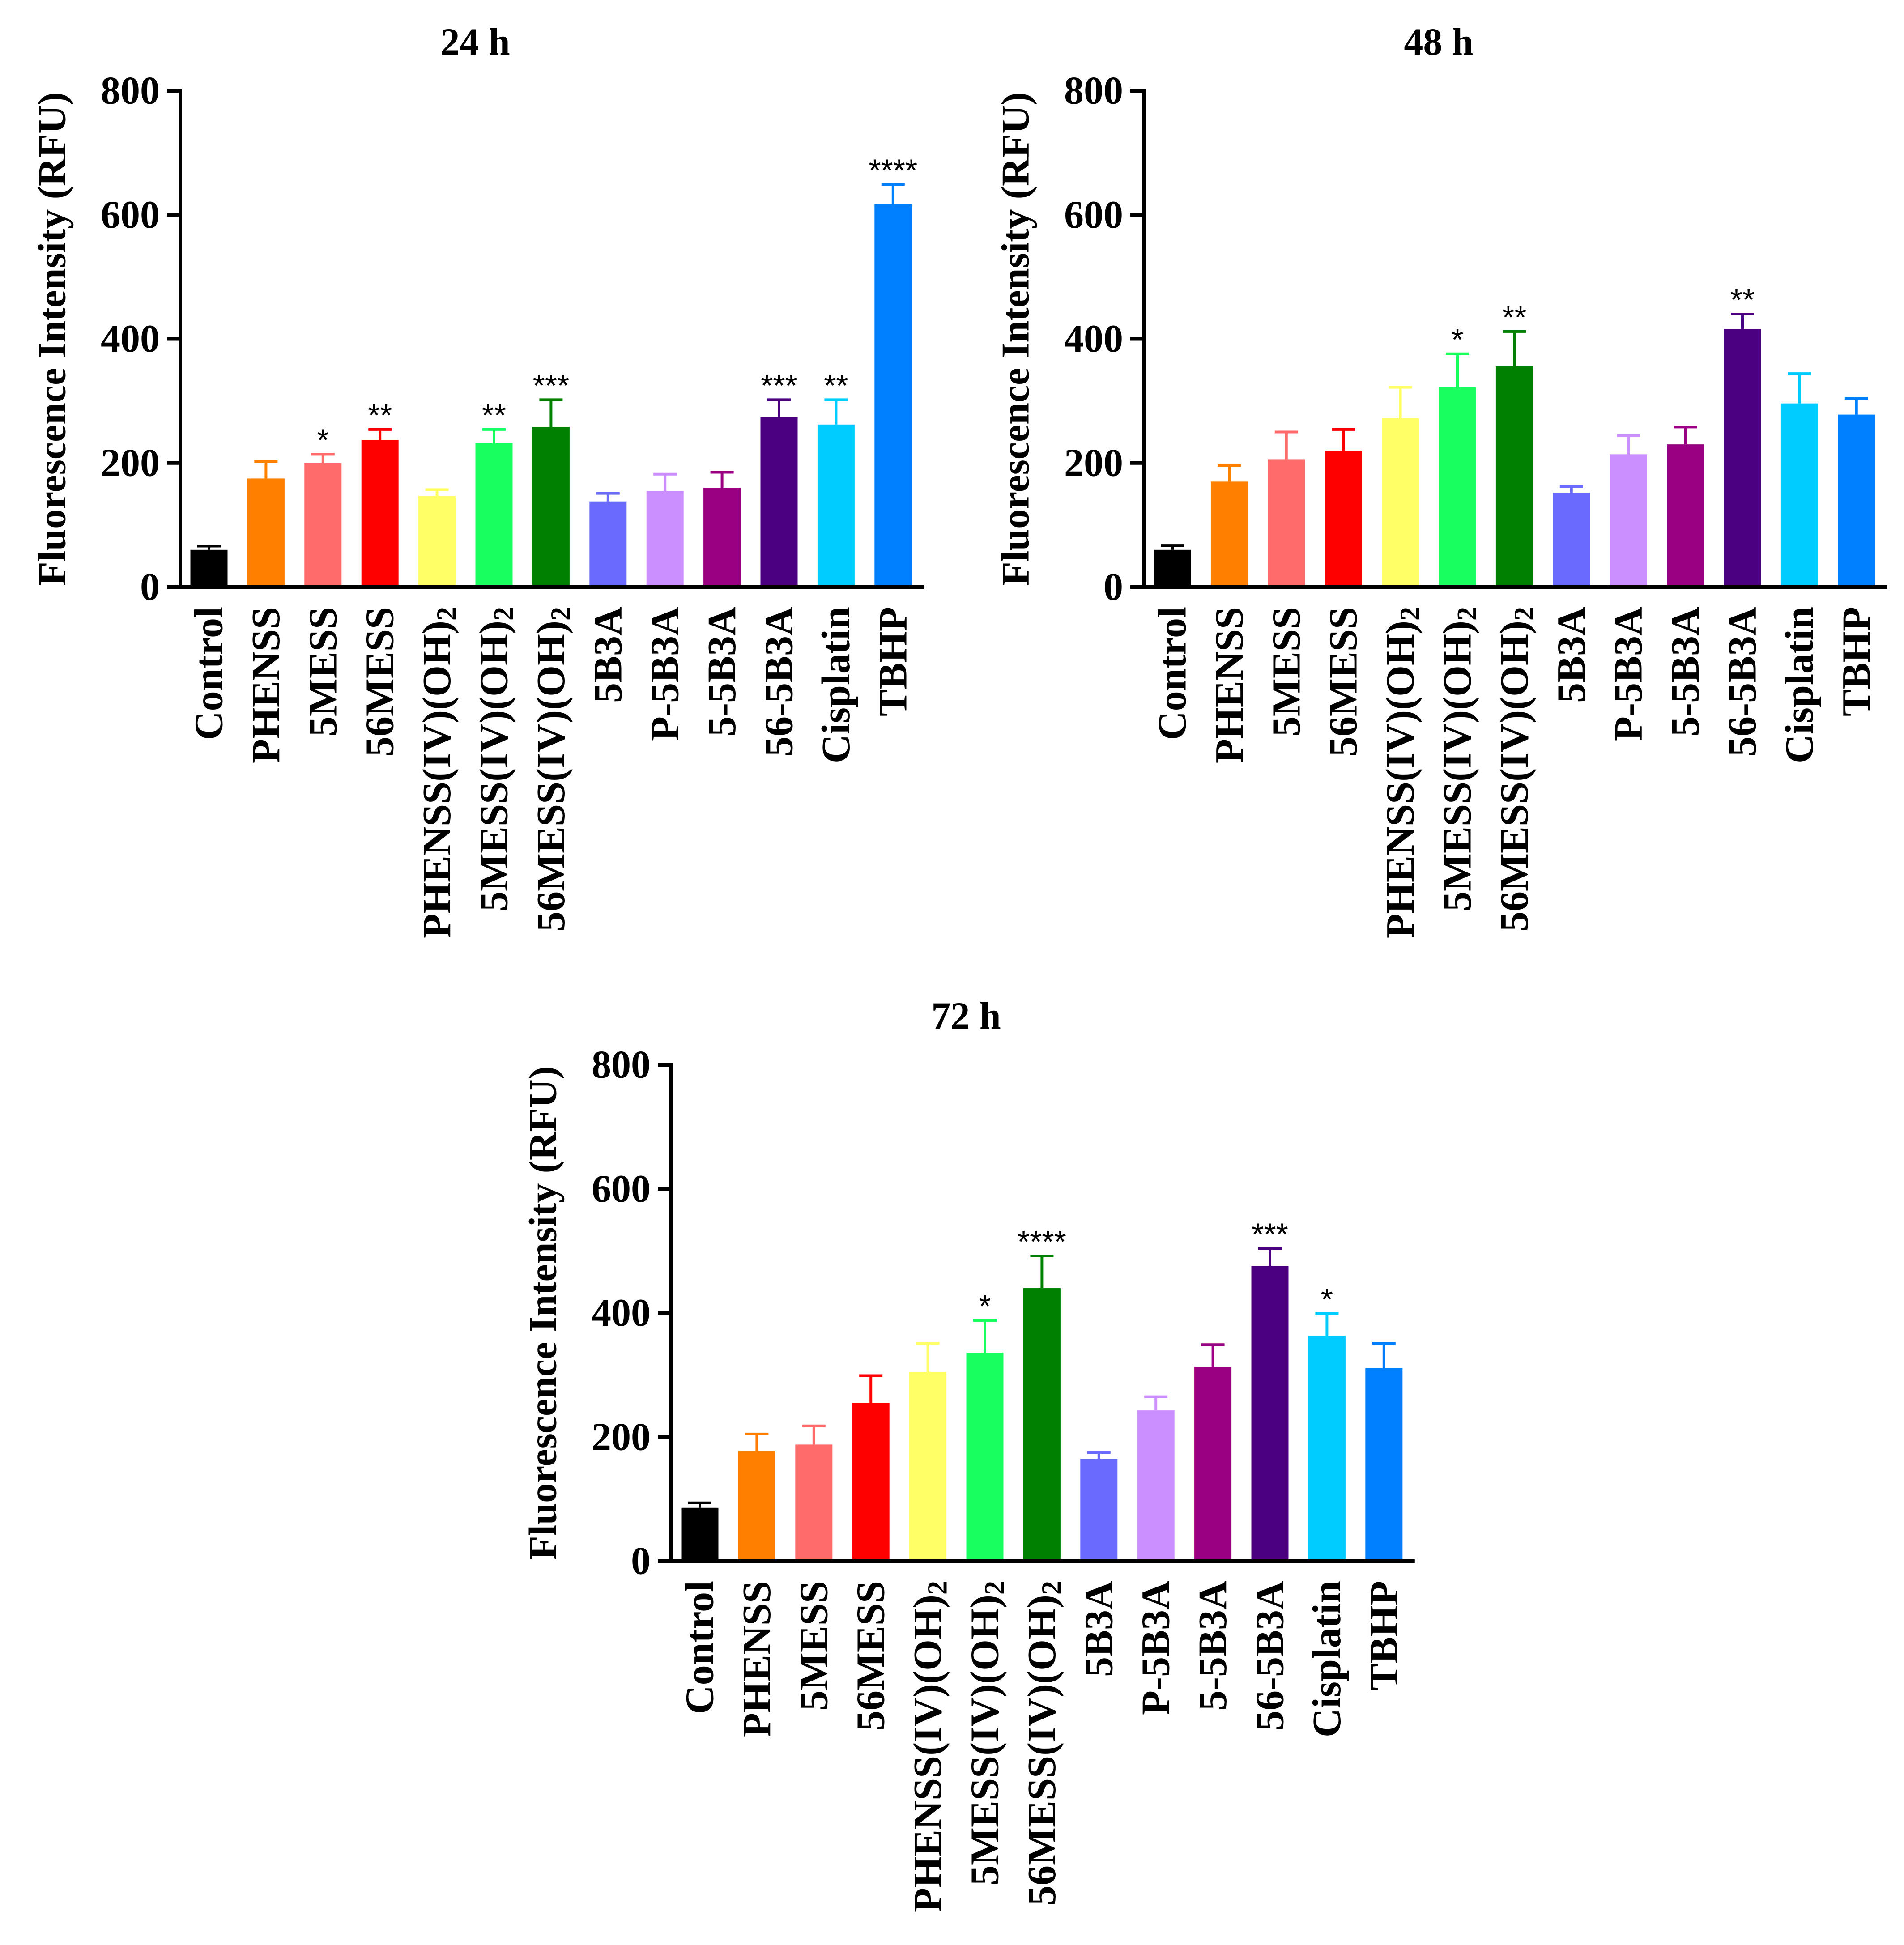 The width and height of the screenshot is (1904, 1945). I want to click on chart-title: 24 h, so click(475, 41).